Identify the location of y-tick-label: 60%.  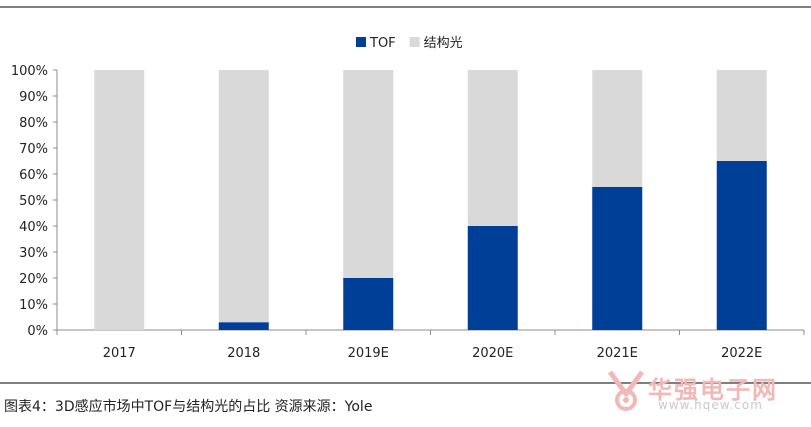
(33, 175).